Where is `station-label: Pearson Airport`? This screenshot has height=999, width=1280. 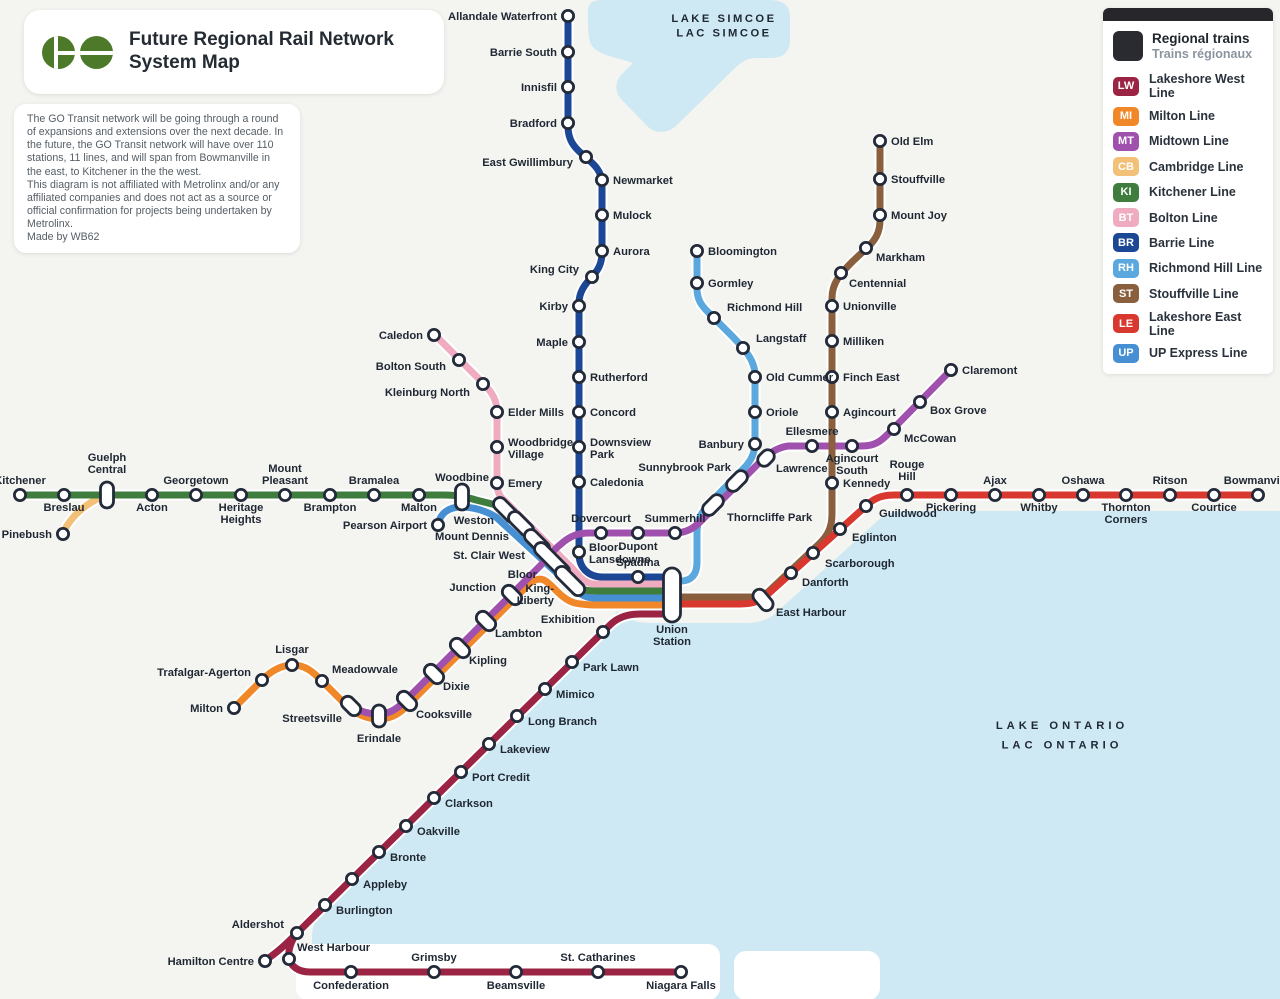 station-label: Pearson Airport is located at coordinates (385, 526).